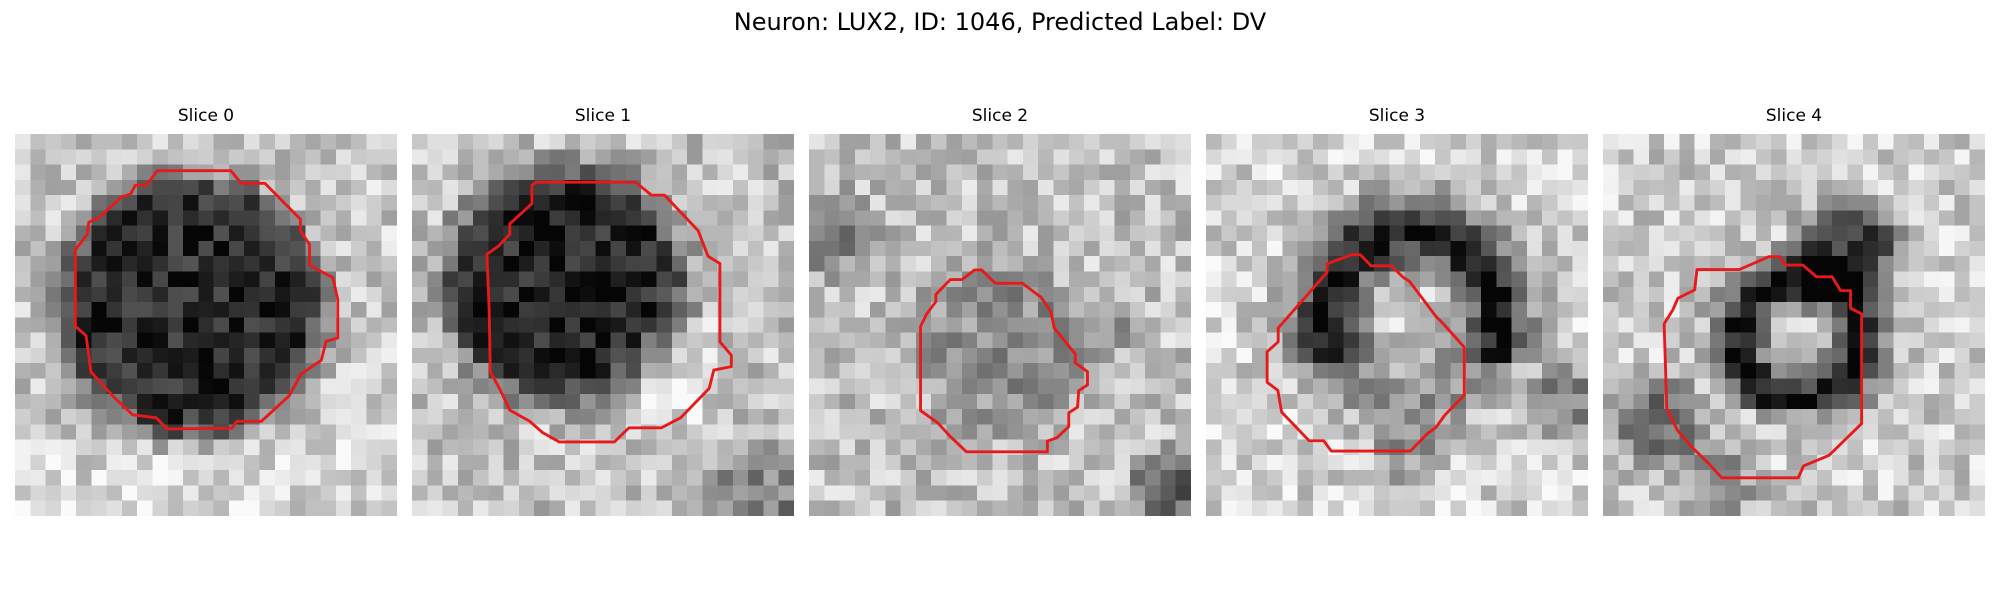  What do you see at coordinates (206, 116) in the screenshot?
I see `slice-title: Slice 0` at bounding box center [206, 116].